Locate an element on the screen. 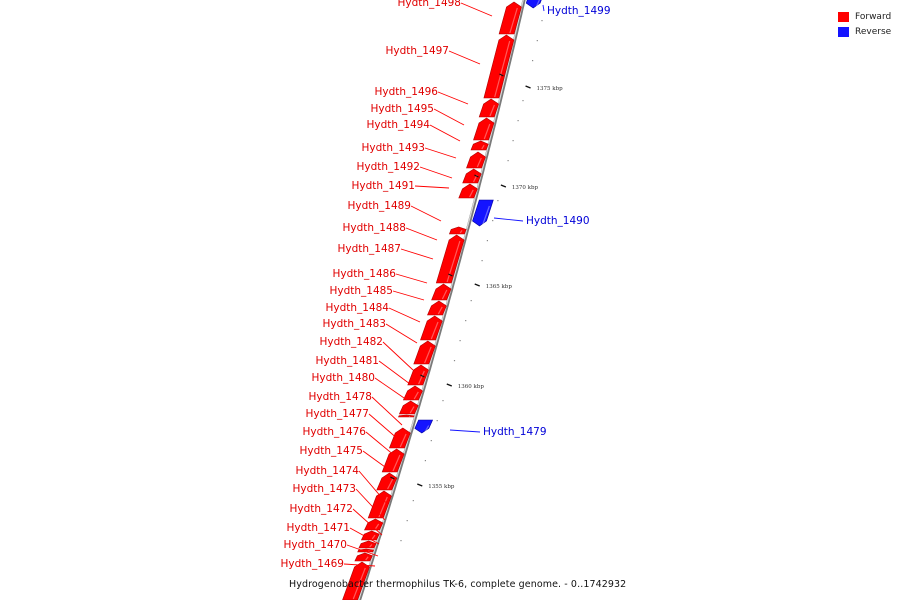 The height and width of the screenshot is (600, 900). legend-forward: Forward is located at coordinates (864, 16).